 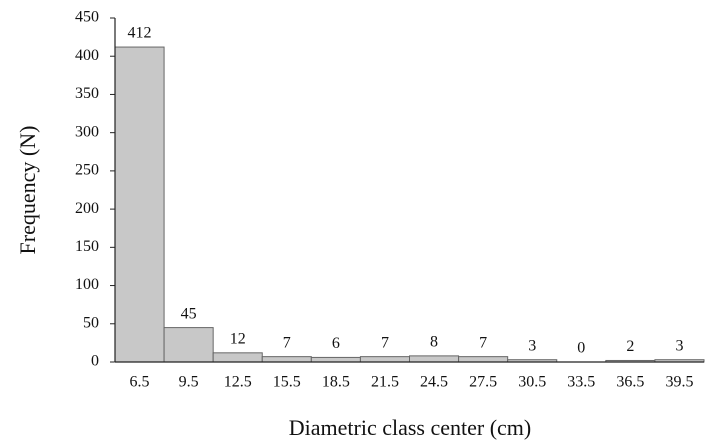 What do you see at coordinates (434, 342) in the screenshot?
I see `data-label: 8` at bounding box center [434, 342].